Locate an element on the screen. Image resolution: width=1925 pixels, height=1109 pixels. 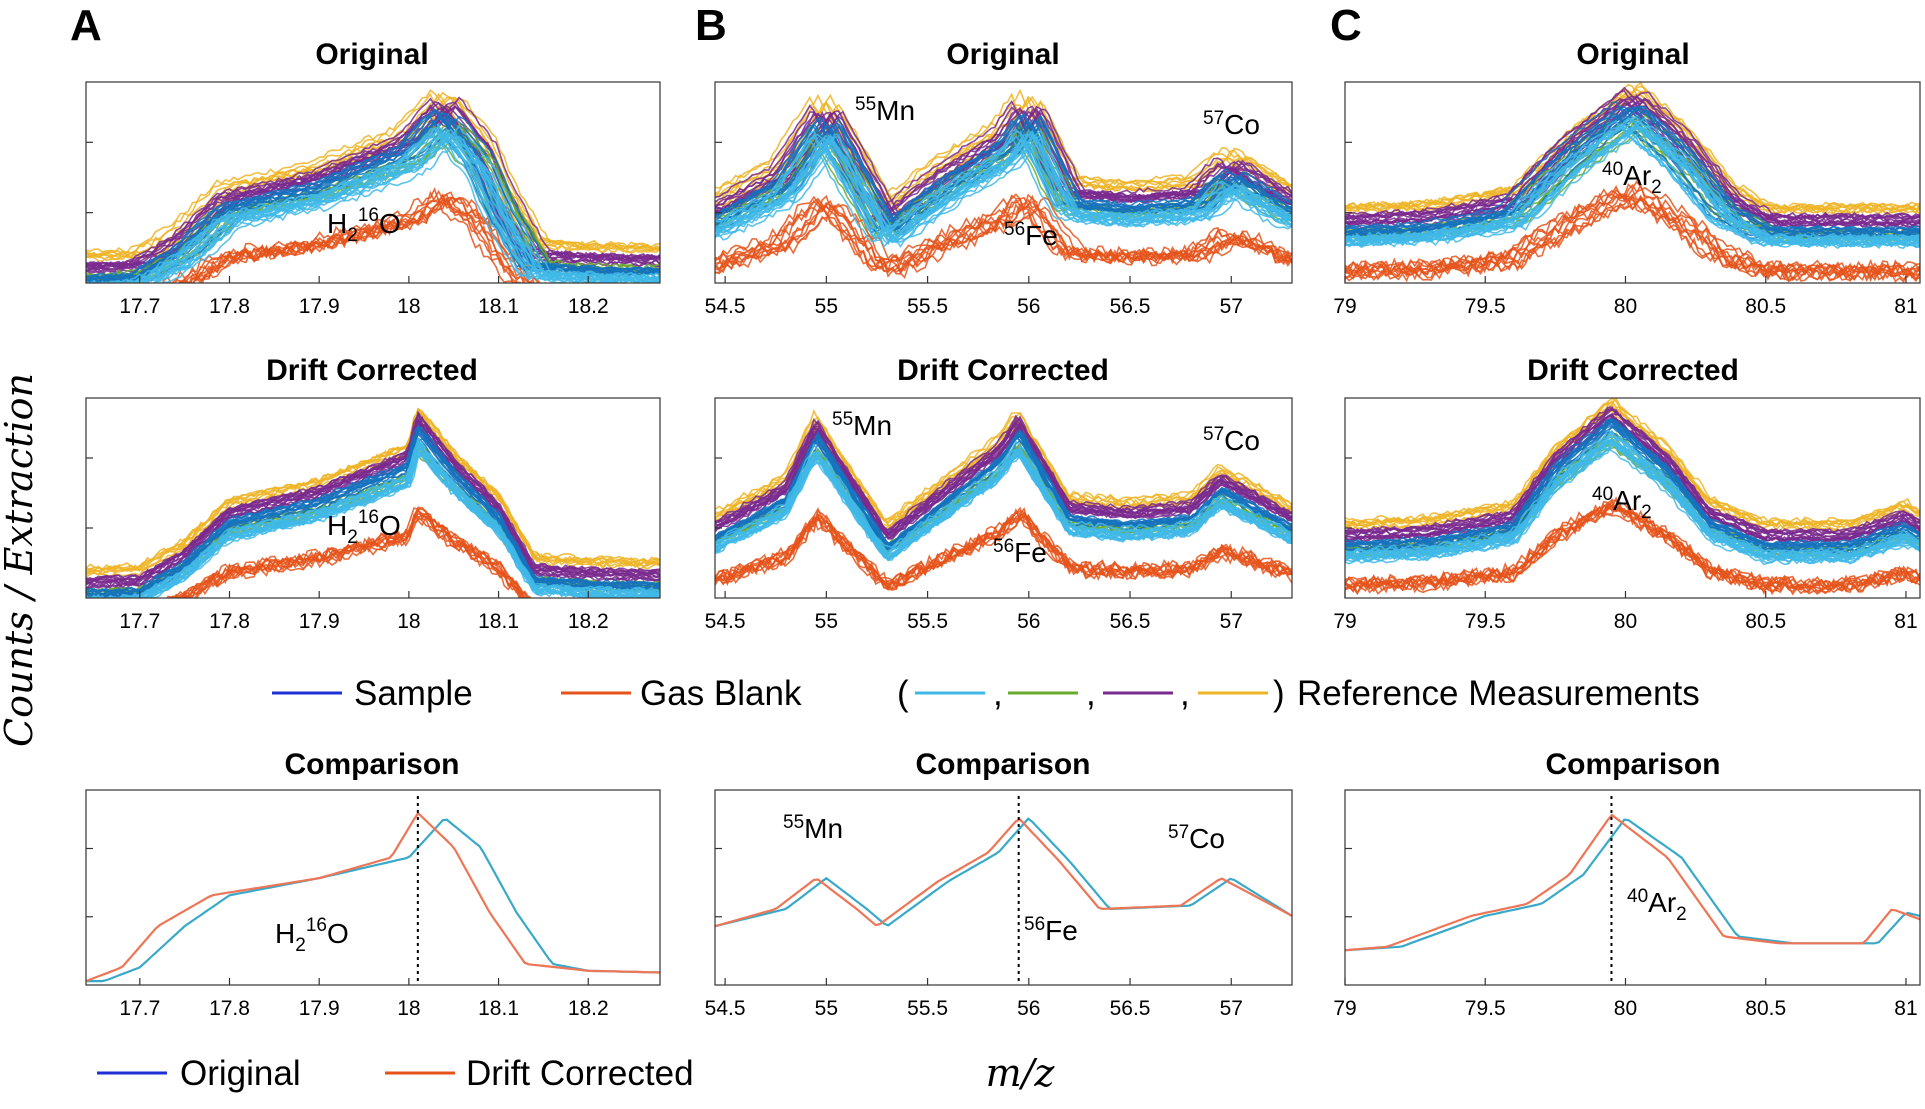
title-c-drift: Drift Corrected is located at coordinates (1633, 370).